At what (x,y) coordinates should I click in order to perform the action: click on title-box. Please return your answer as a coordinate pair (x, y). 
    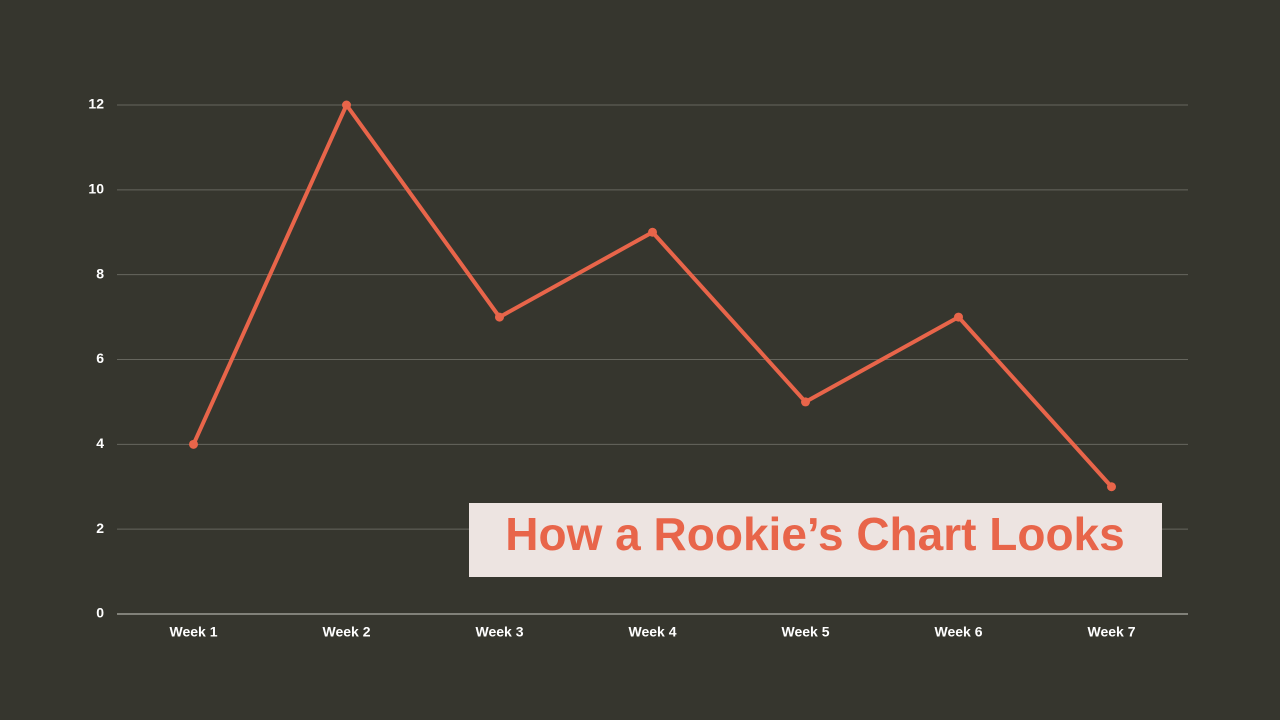
    Looking at the image, I should click on (815, 540).